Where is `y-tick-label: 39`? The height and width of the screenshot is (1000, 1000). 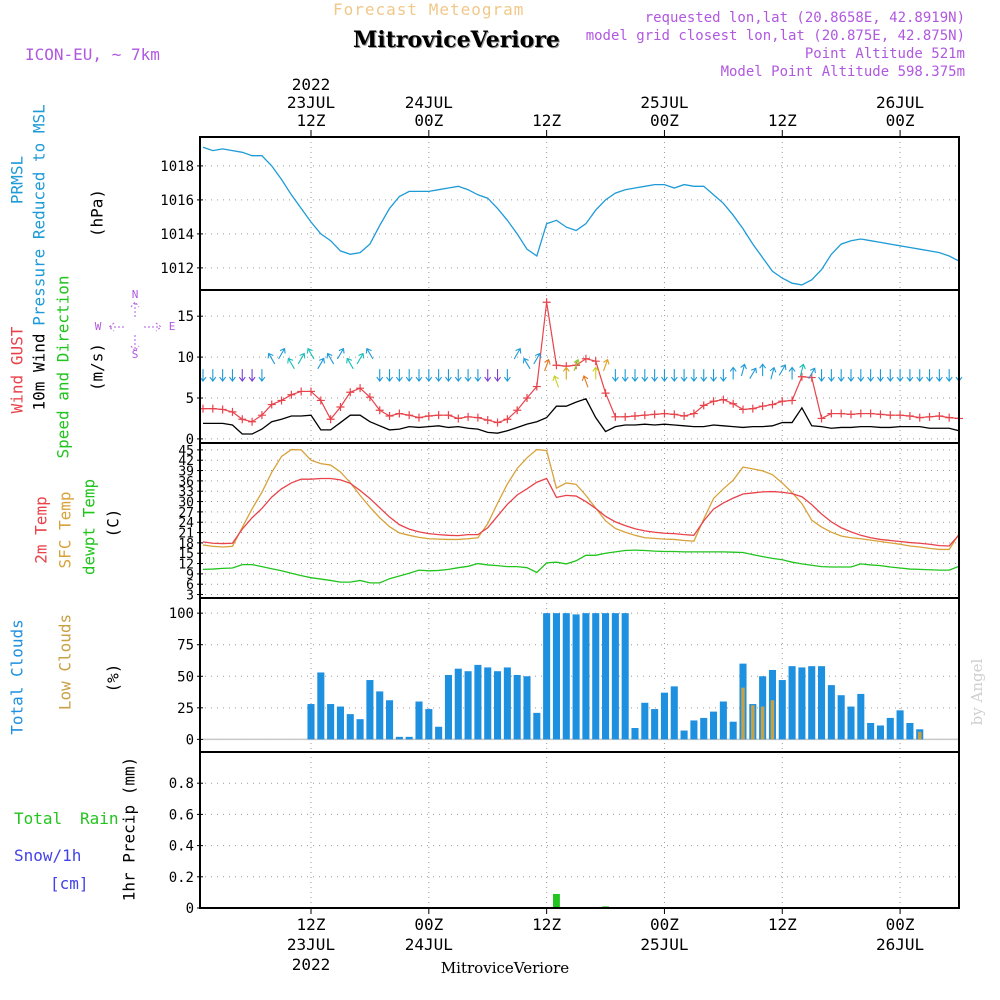
y-tick-label: 39 is located at coordinates (186, 472).